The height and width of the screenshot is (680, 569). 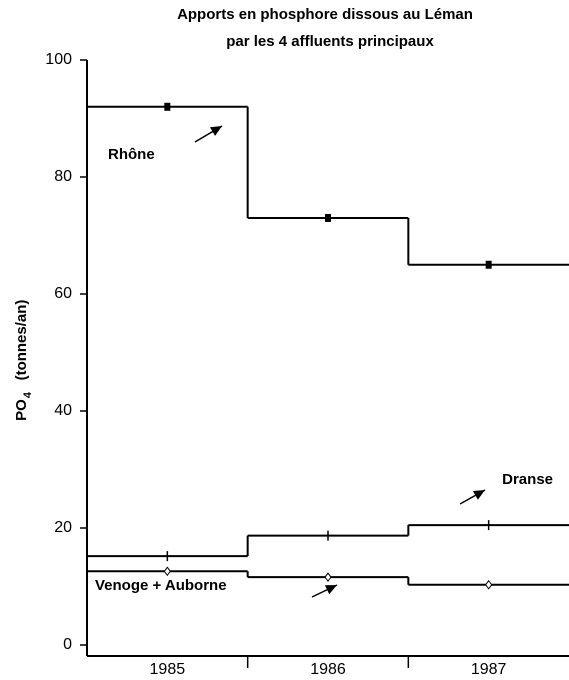 What do you see at coordinates (527, 479) in the screenshot?
I see `series-label: Dranse` at bounding box center [527, 479].